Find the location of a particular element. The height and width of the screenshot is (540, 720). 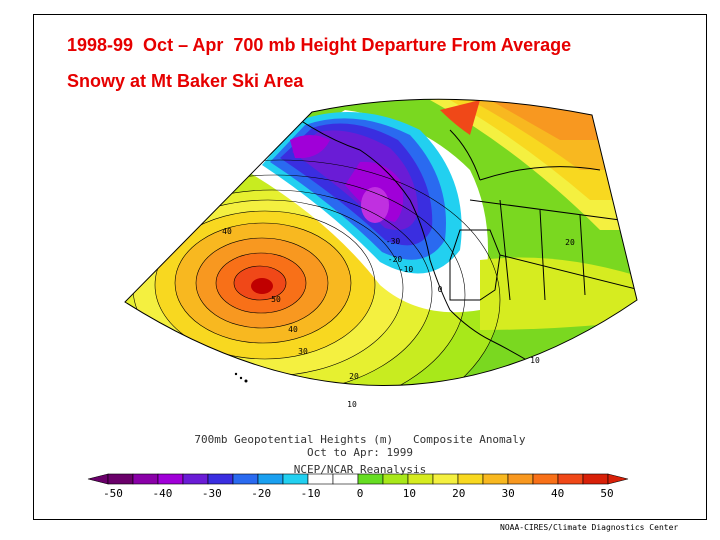

colorbar-tick-label: -20 is located at coordinates (261, 493).